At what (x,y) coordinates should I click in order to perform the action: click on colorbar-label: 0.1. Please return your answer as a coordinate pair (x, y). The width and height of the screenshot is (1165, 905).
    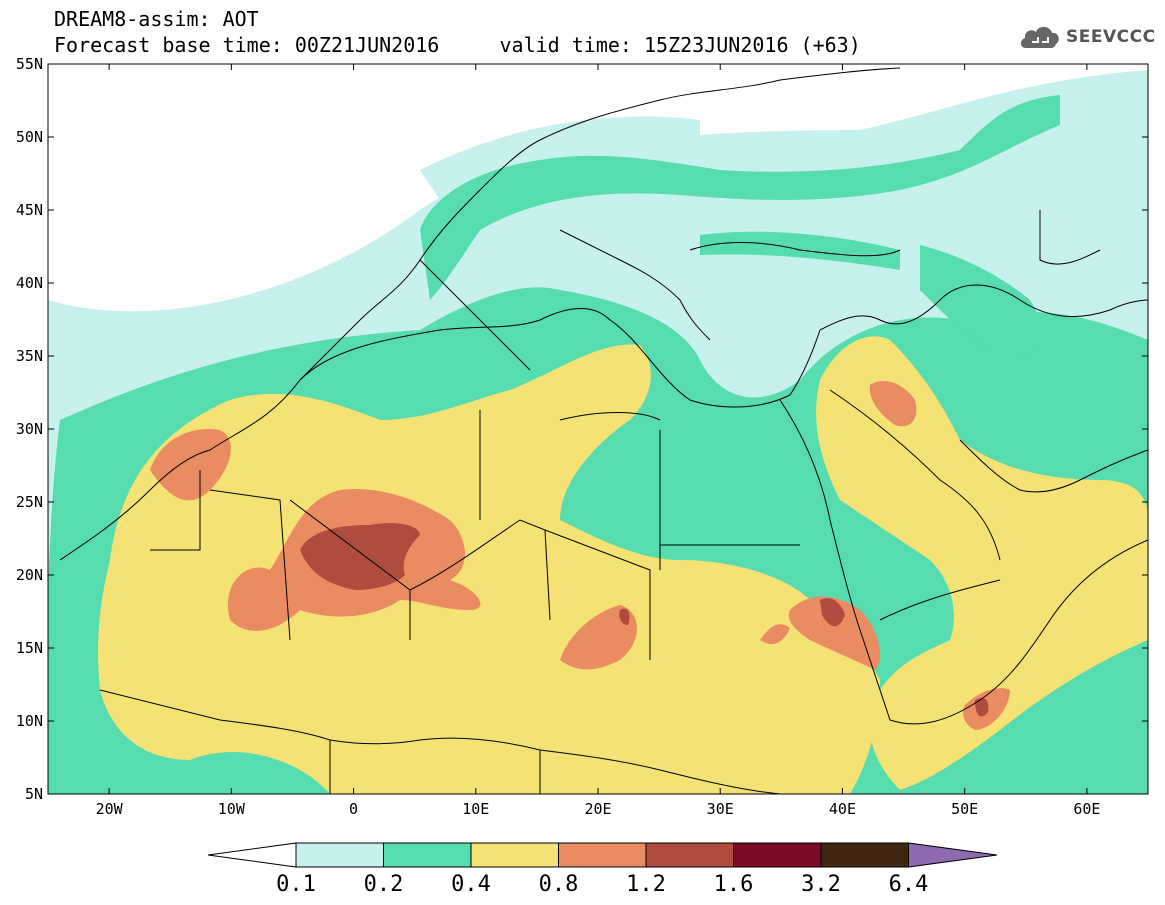
    Looking at the image, I should click on (296, 884).